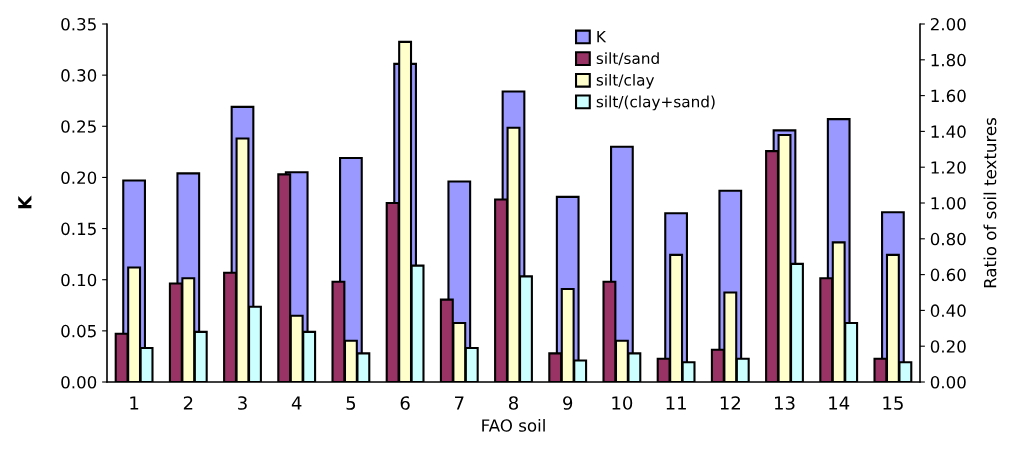  I want to click on y2-tick-label: 1.00, so click(948, 203).